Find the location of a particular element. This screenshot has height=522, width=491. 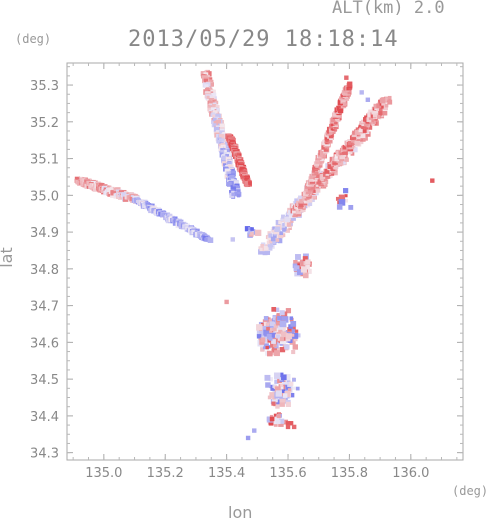

x-tick-label: 135.2 is located at coordinates (165, 473).